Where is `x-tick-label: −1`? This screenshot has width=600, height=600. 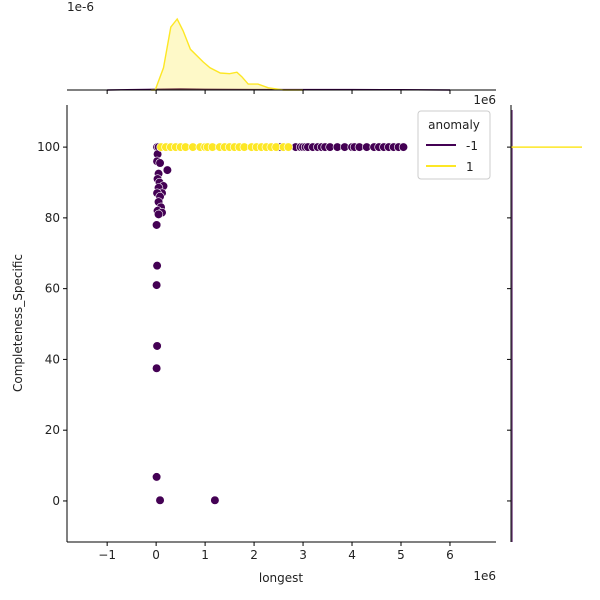 x-tick-label: −1 is located at coordinates (107, 555).